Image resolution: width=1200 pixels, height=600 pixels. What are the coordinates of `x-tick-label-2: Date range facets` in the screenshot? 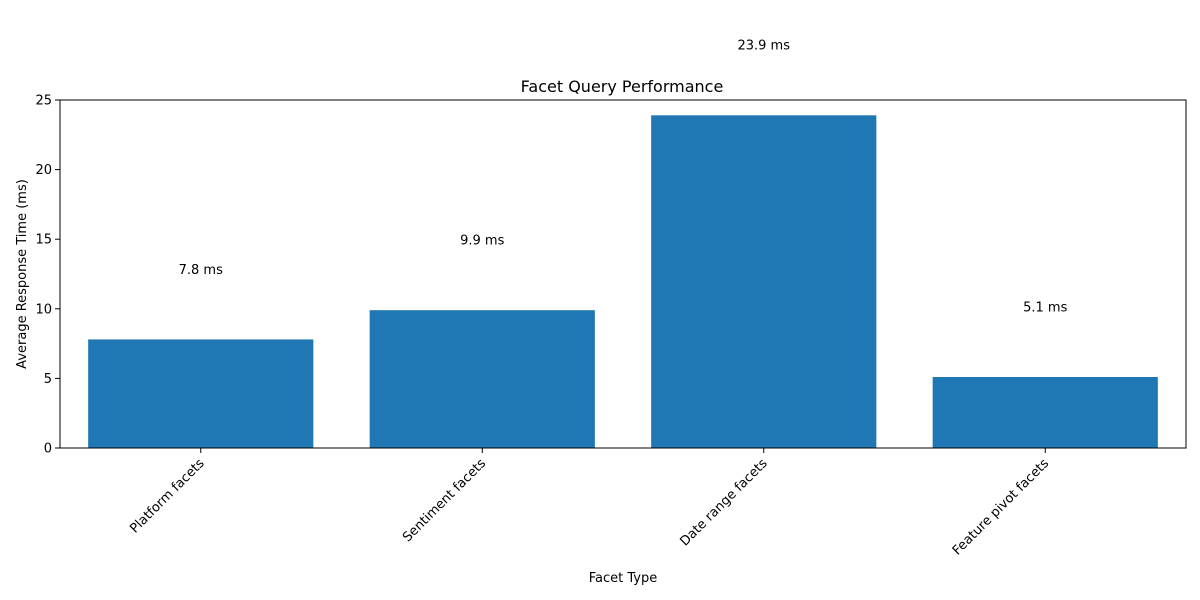 It's located at (723, 502).